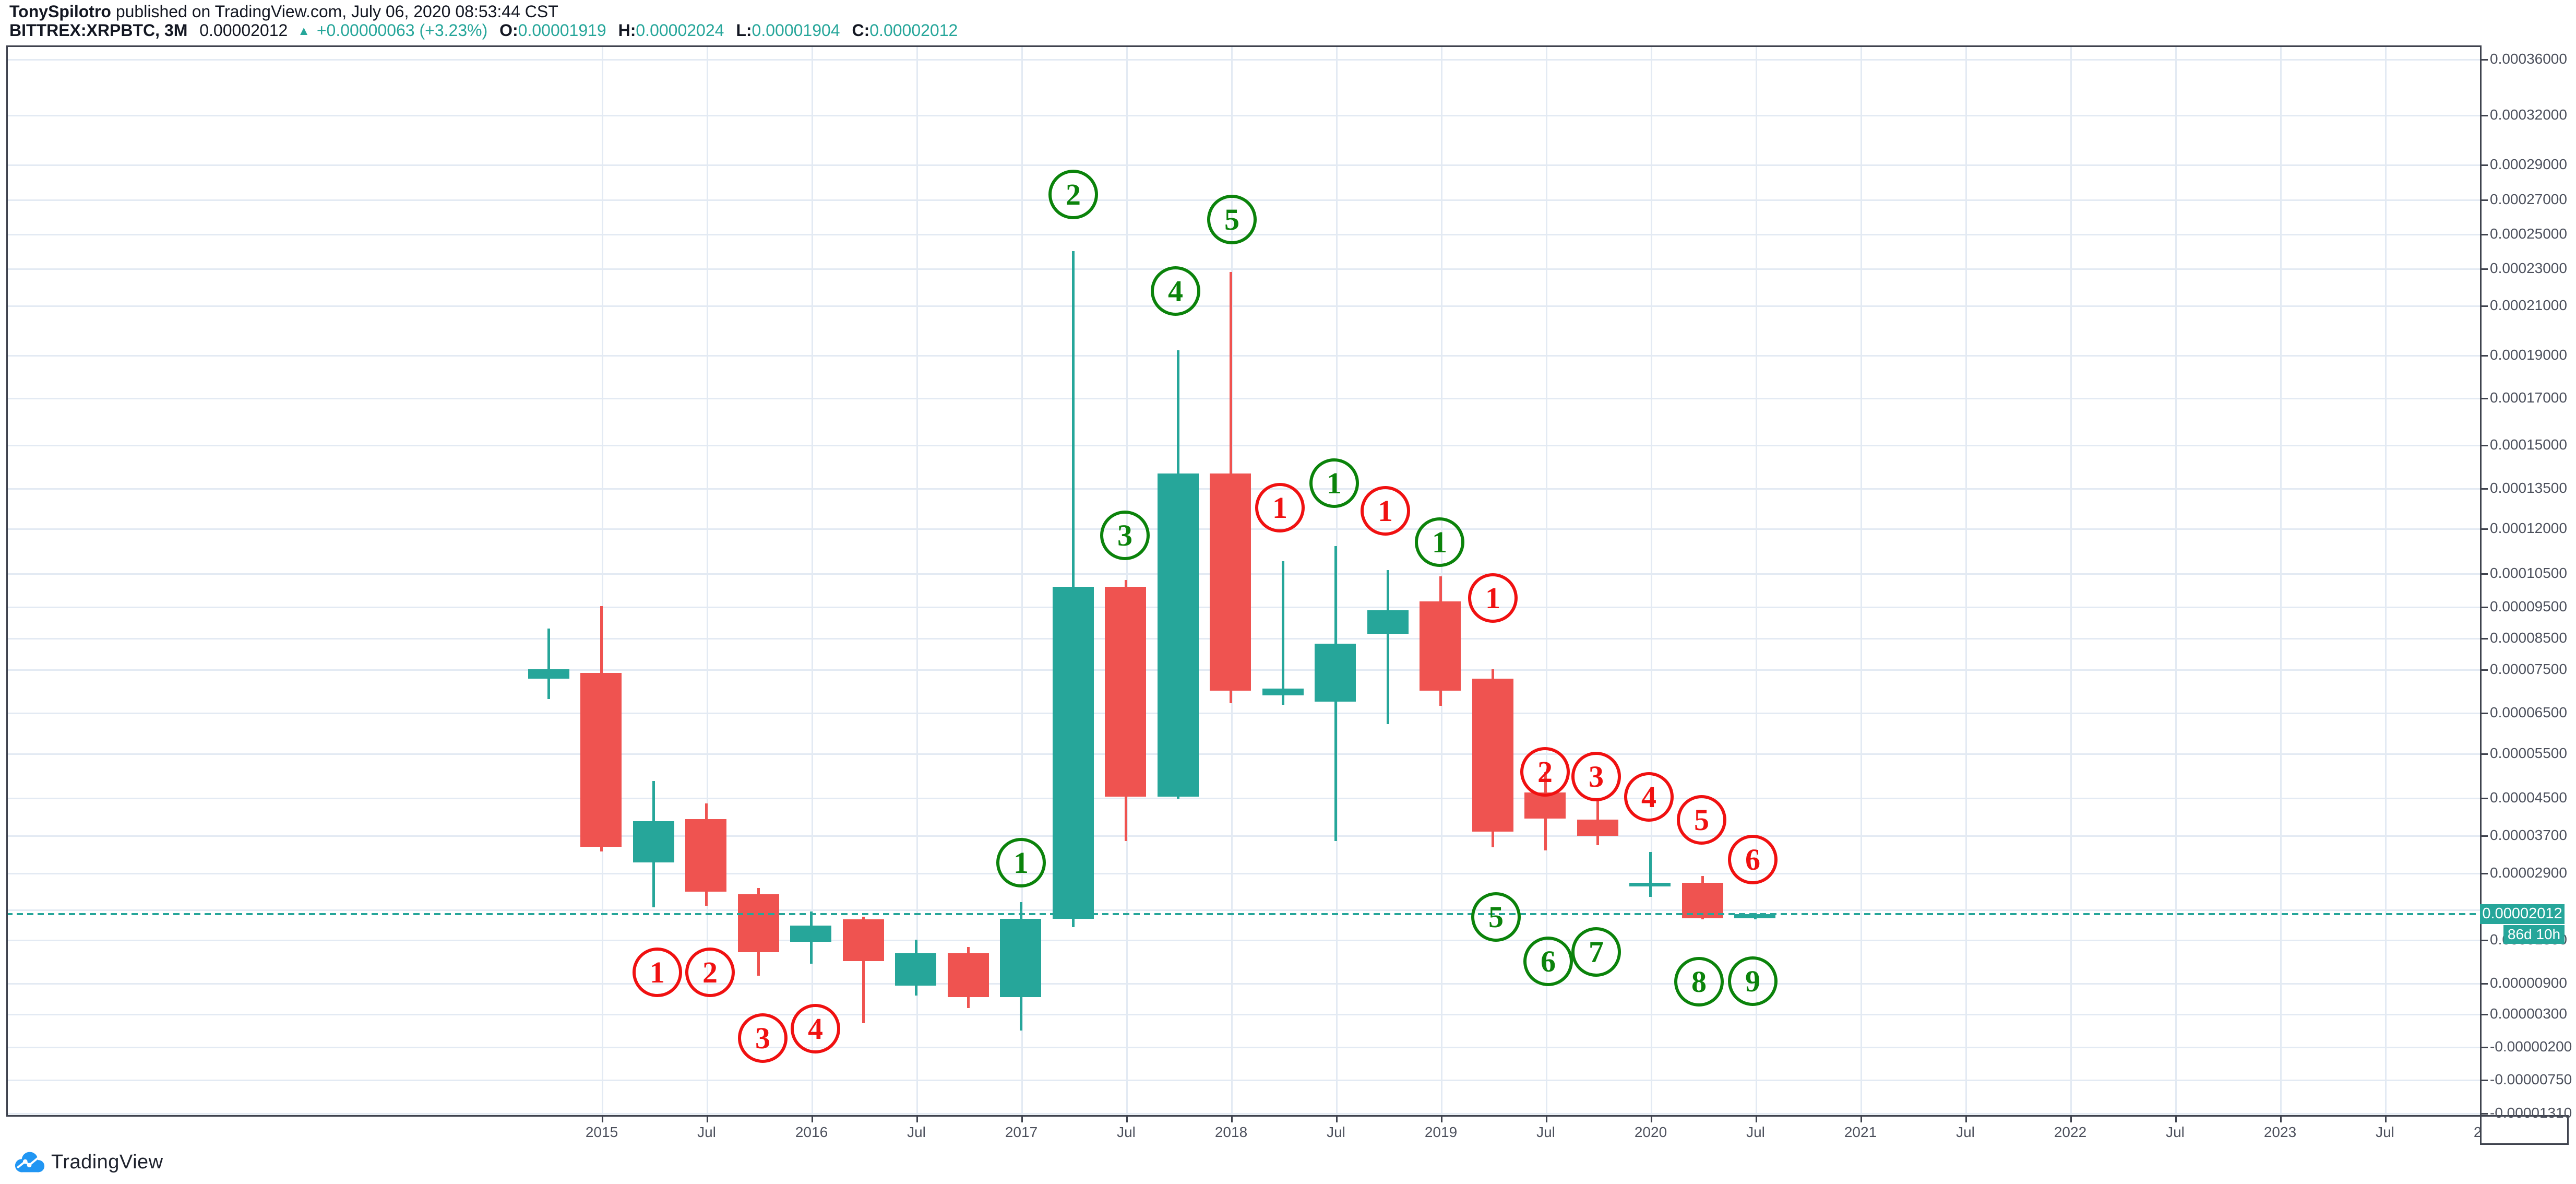 The height and width of the screenshot is (1184, 2576). Describe the element at coordinates (2528, 835) in the screenshot. I see `price-tick-label: 0.00003700` at that location.